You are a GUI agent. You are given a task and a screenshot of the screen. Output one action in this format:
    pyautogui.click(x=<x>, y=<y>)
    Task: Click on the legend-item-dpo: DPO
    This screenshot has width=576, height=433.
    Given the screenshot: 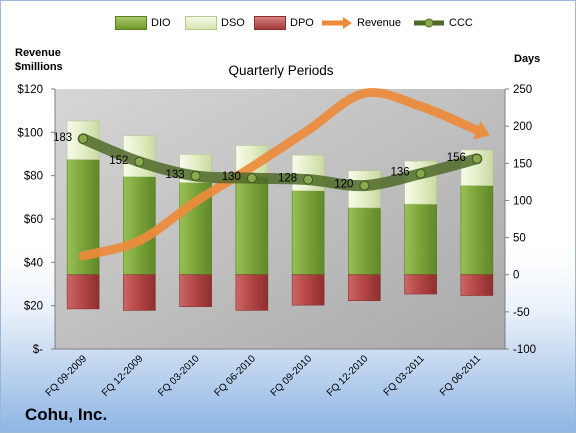 What is the action you would take?
    pyautogui.click(x=284, y=23)
    